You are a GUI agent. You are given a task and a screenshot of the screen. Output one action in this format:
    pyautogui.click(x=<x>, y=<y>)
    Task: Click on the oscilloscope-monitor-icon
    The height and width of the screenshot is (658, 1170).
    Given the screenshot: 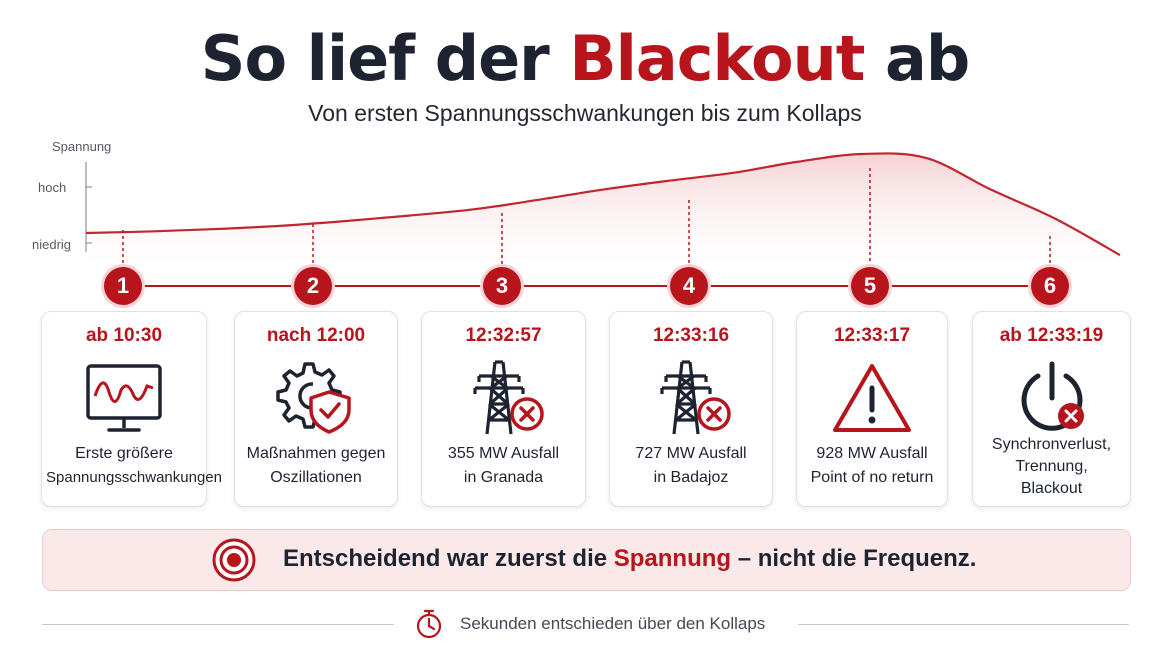 What is the action you would take?
    pyautogui.click(x=124, y=401)
    